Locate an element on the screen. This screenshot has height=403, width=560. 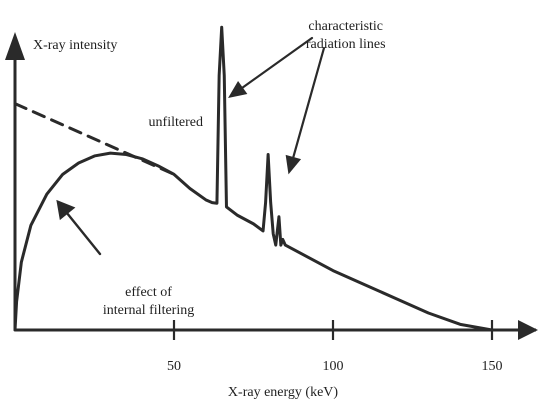
annotation-1: characteristic radiation lines is located at coordinates (346, 35).